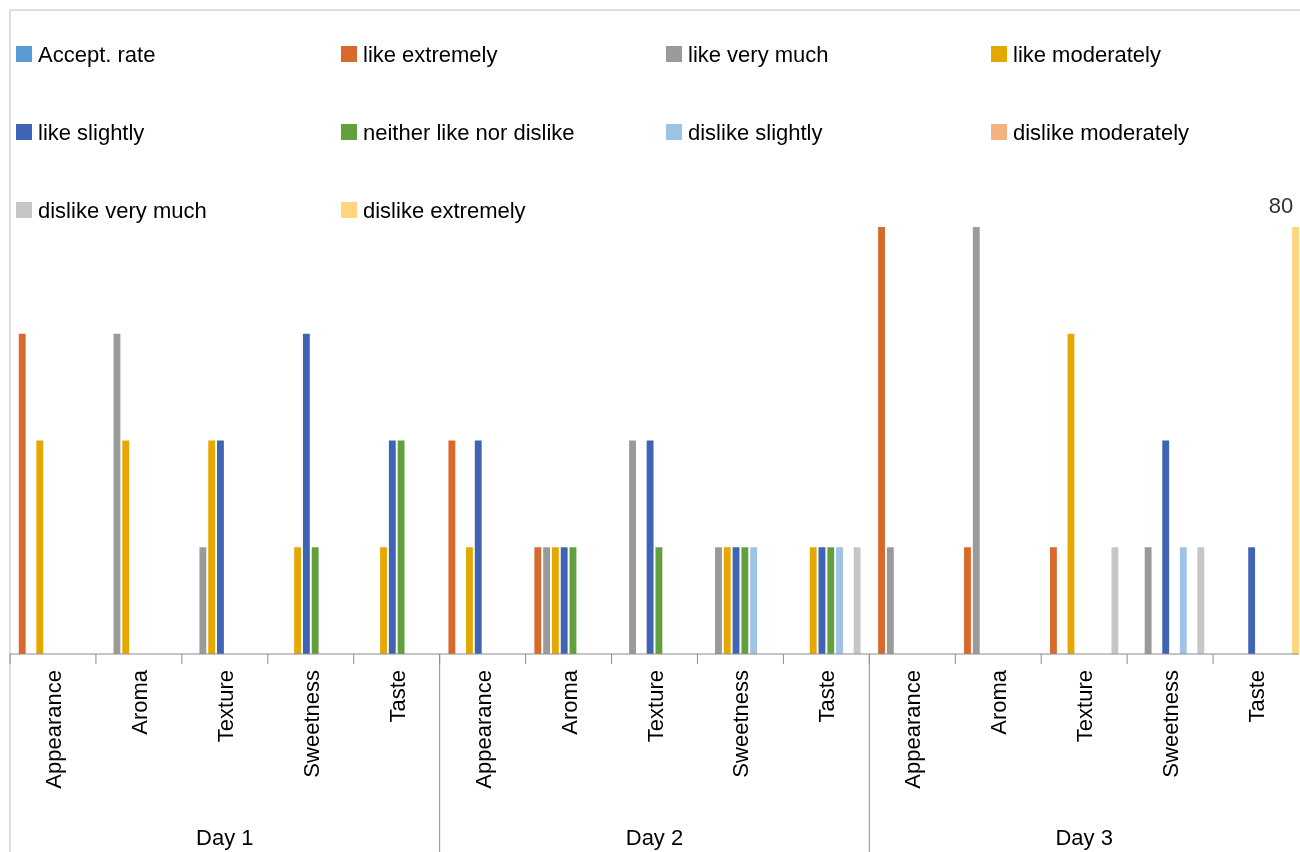 The height and width of the screenshot is (852, 1300). I want to click on legend-label: dislike slightly, so click(755, 132).